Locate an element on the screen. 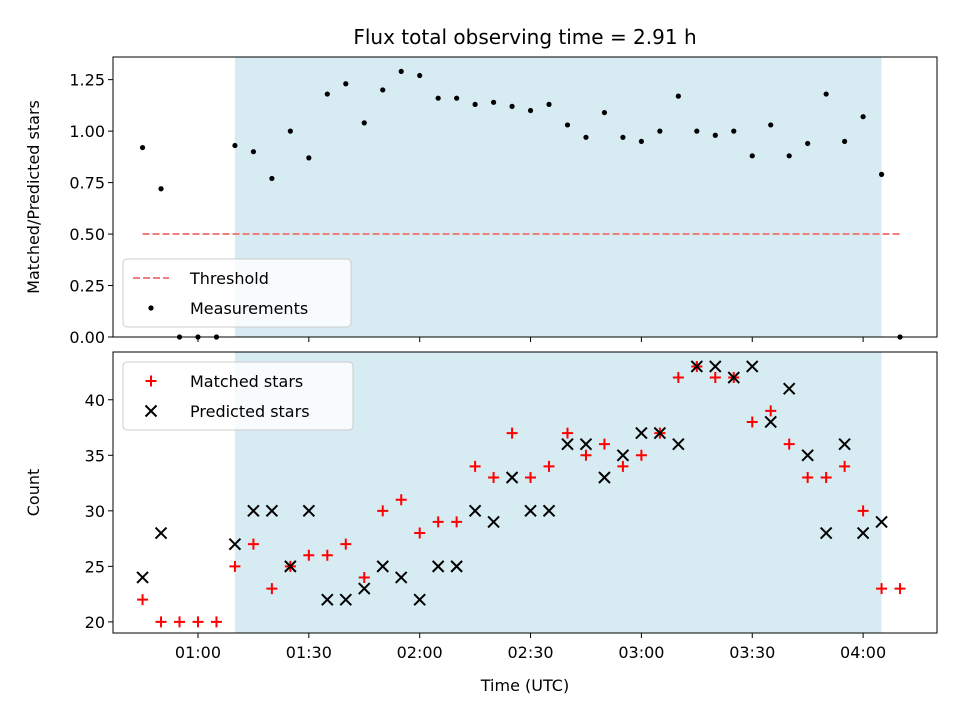  y-tick-label: 25 is located at coordinates (95, 566).